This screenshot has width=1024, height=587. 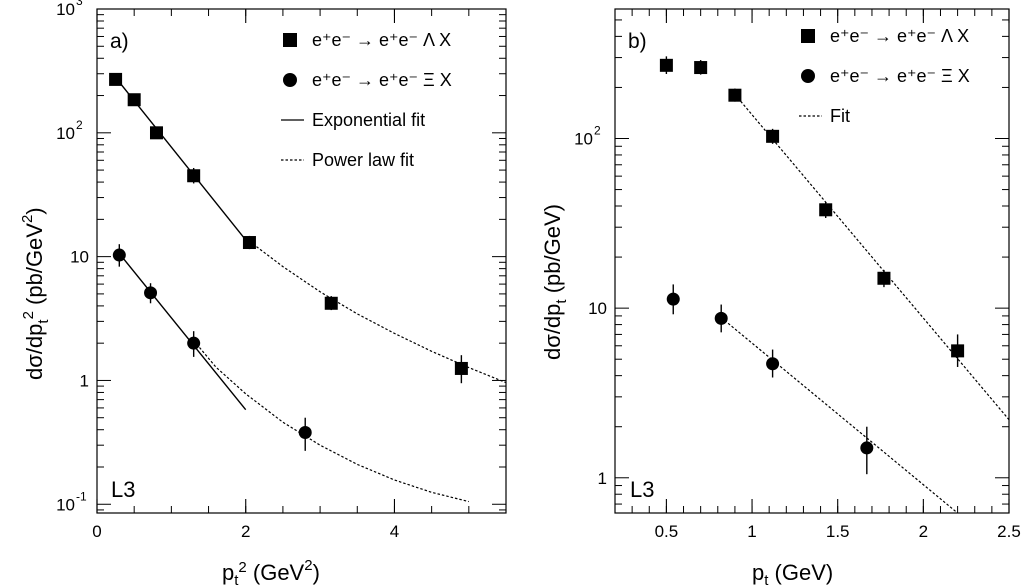 I want to click on x-tick-label-b-4: 2.5, so click(x=1009, y=531).